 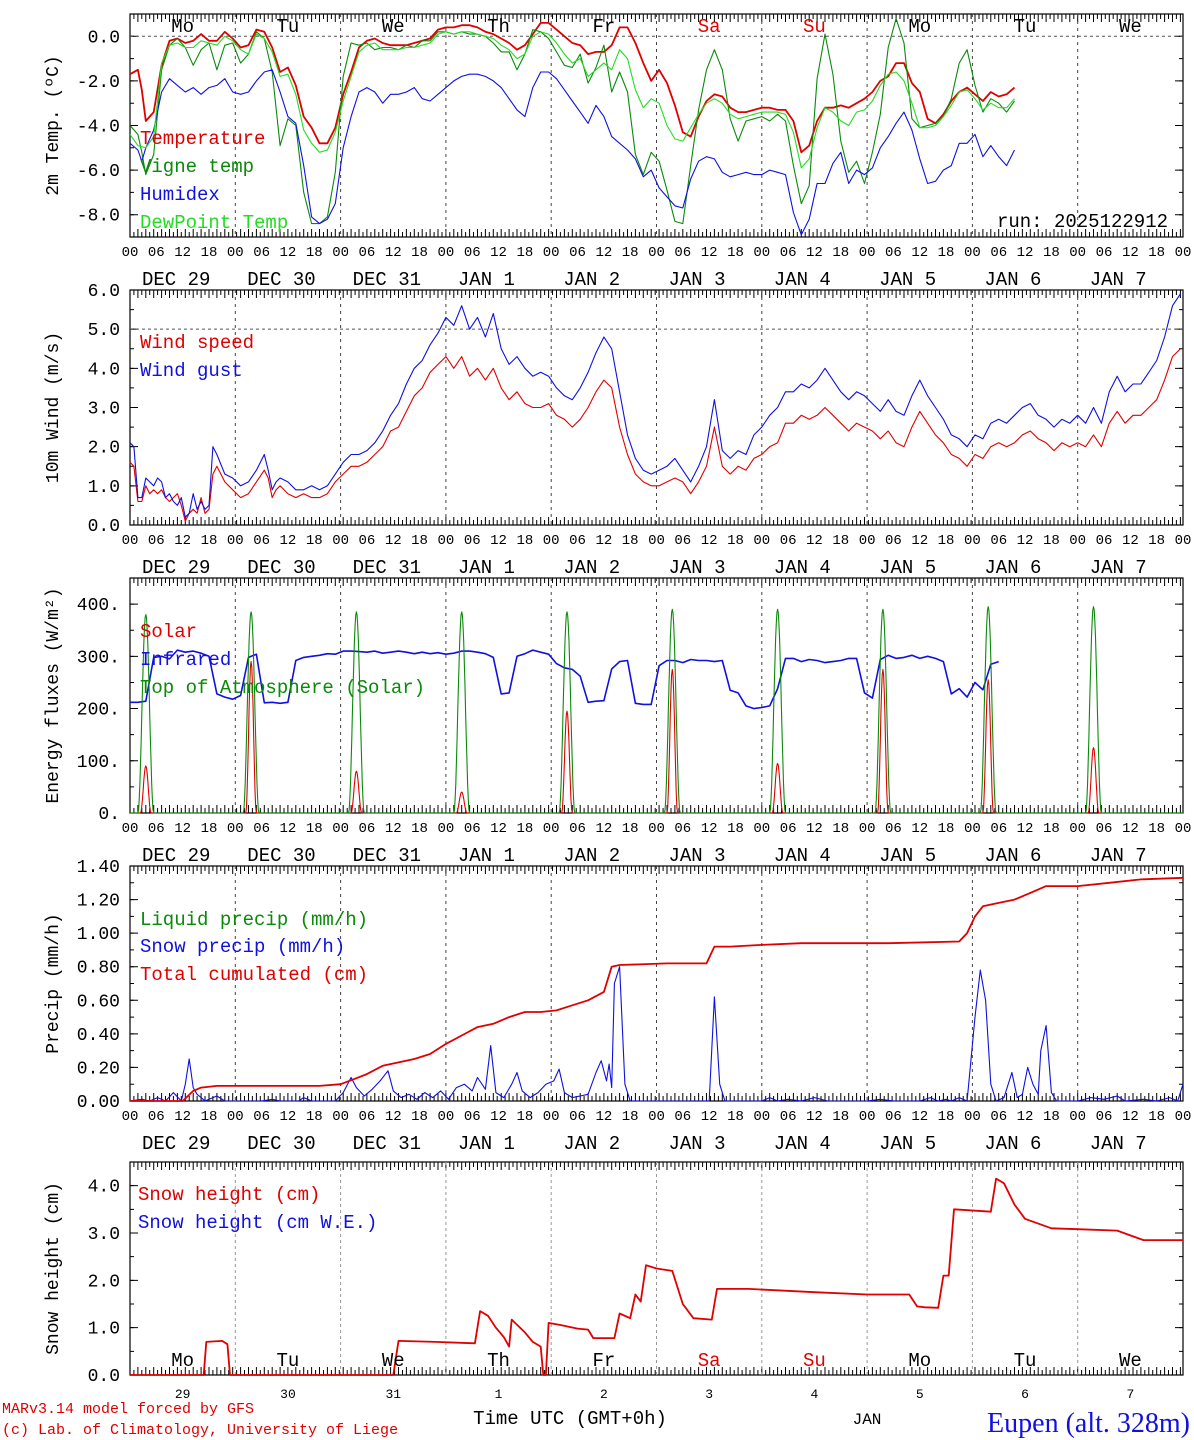 I want to click on series-line-wind-gust, so click(x=655, y=405).